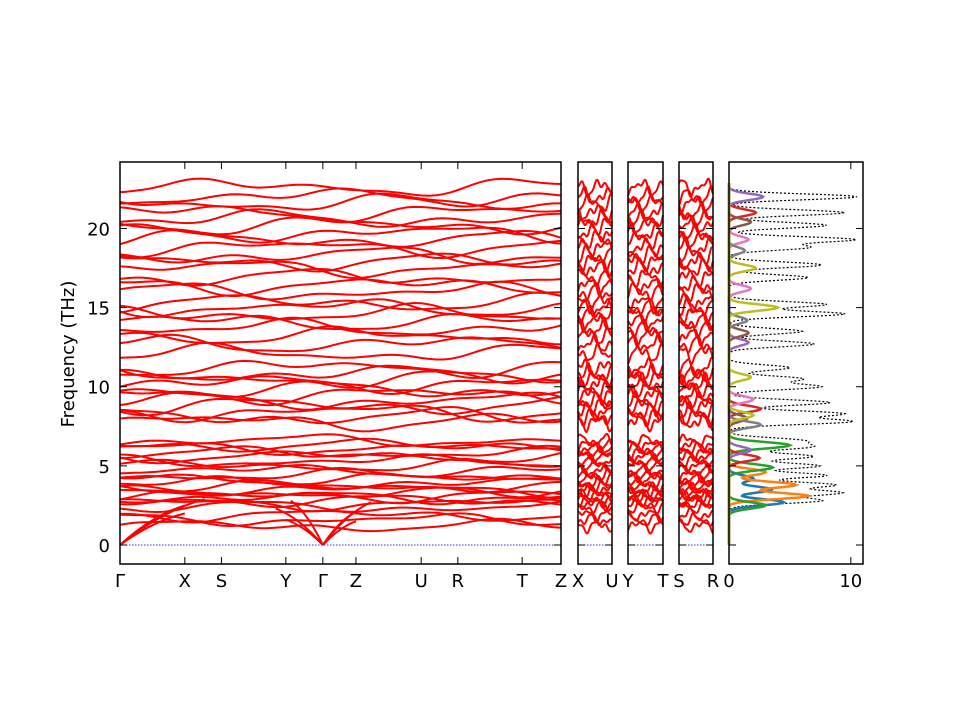 The width and height of the screenshot is (960, 720). I want to click on y-tick-label: 5, so click(104, 467).